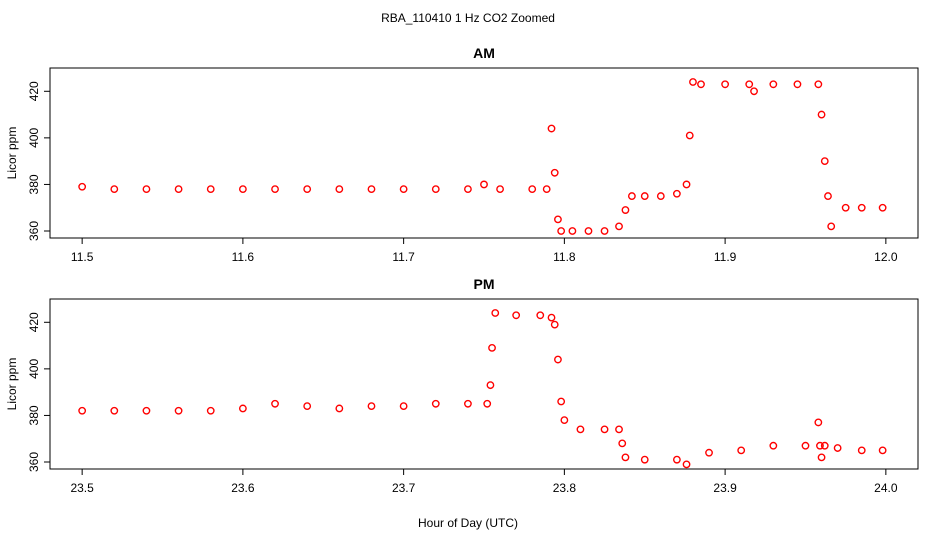 This screenshot has height=540, width=936. Describe the element at coordinates (34, 184) in the screenshot. I see `y-tick-label: 380` at that location.